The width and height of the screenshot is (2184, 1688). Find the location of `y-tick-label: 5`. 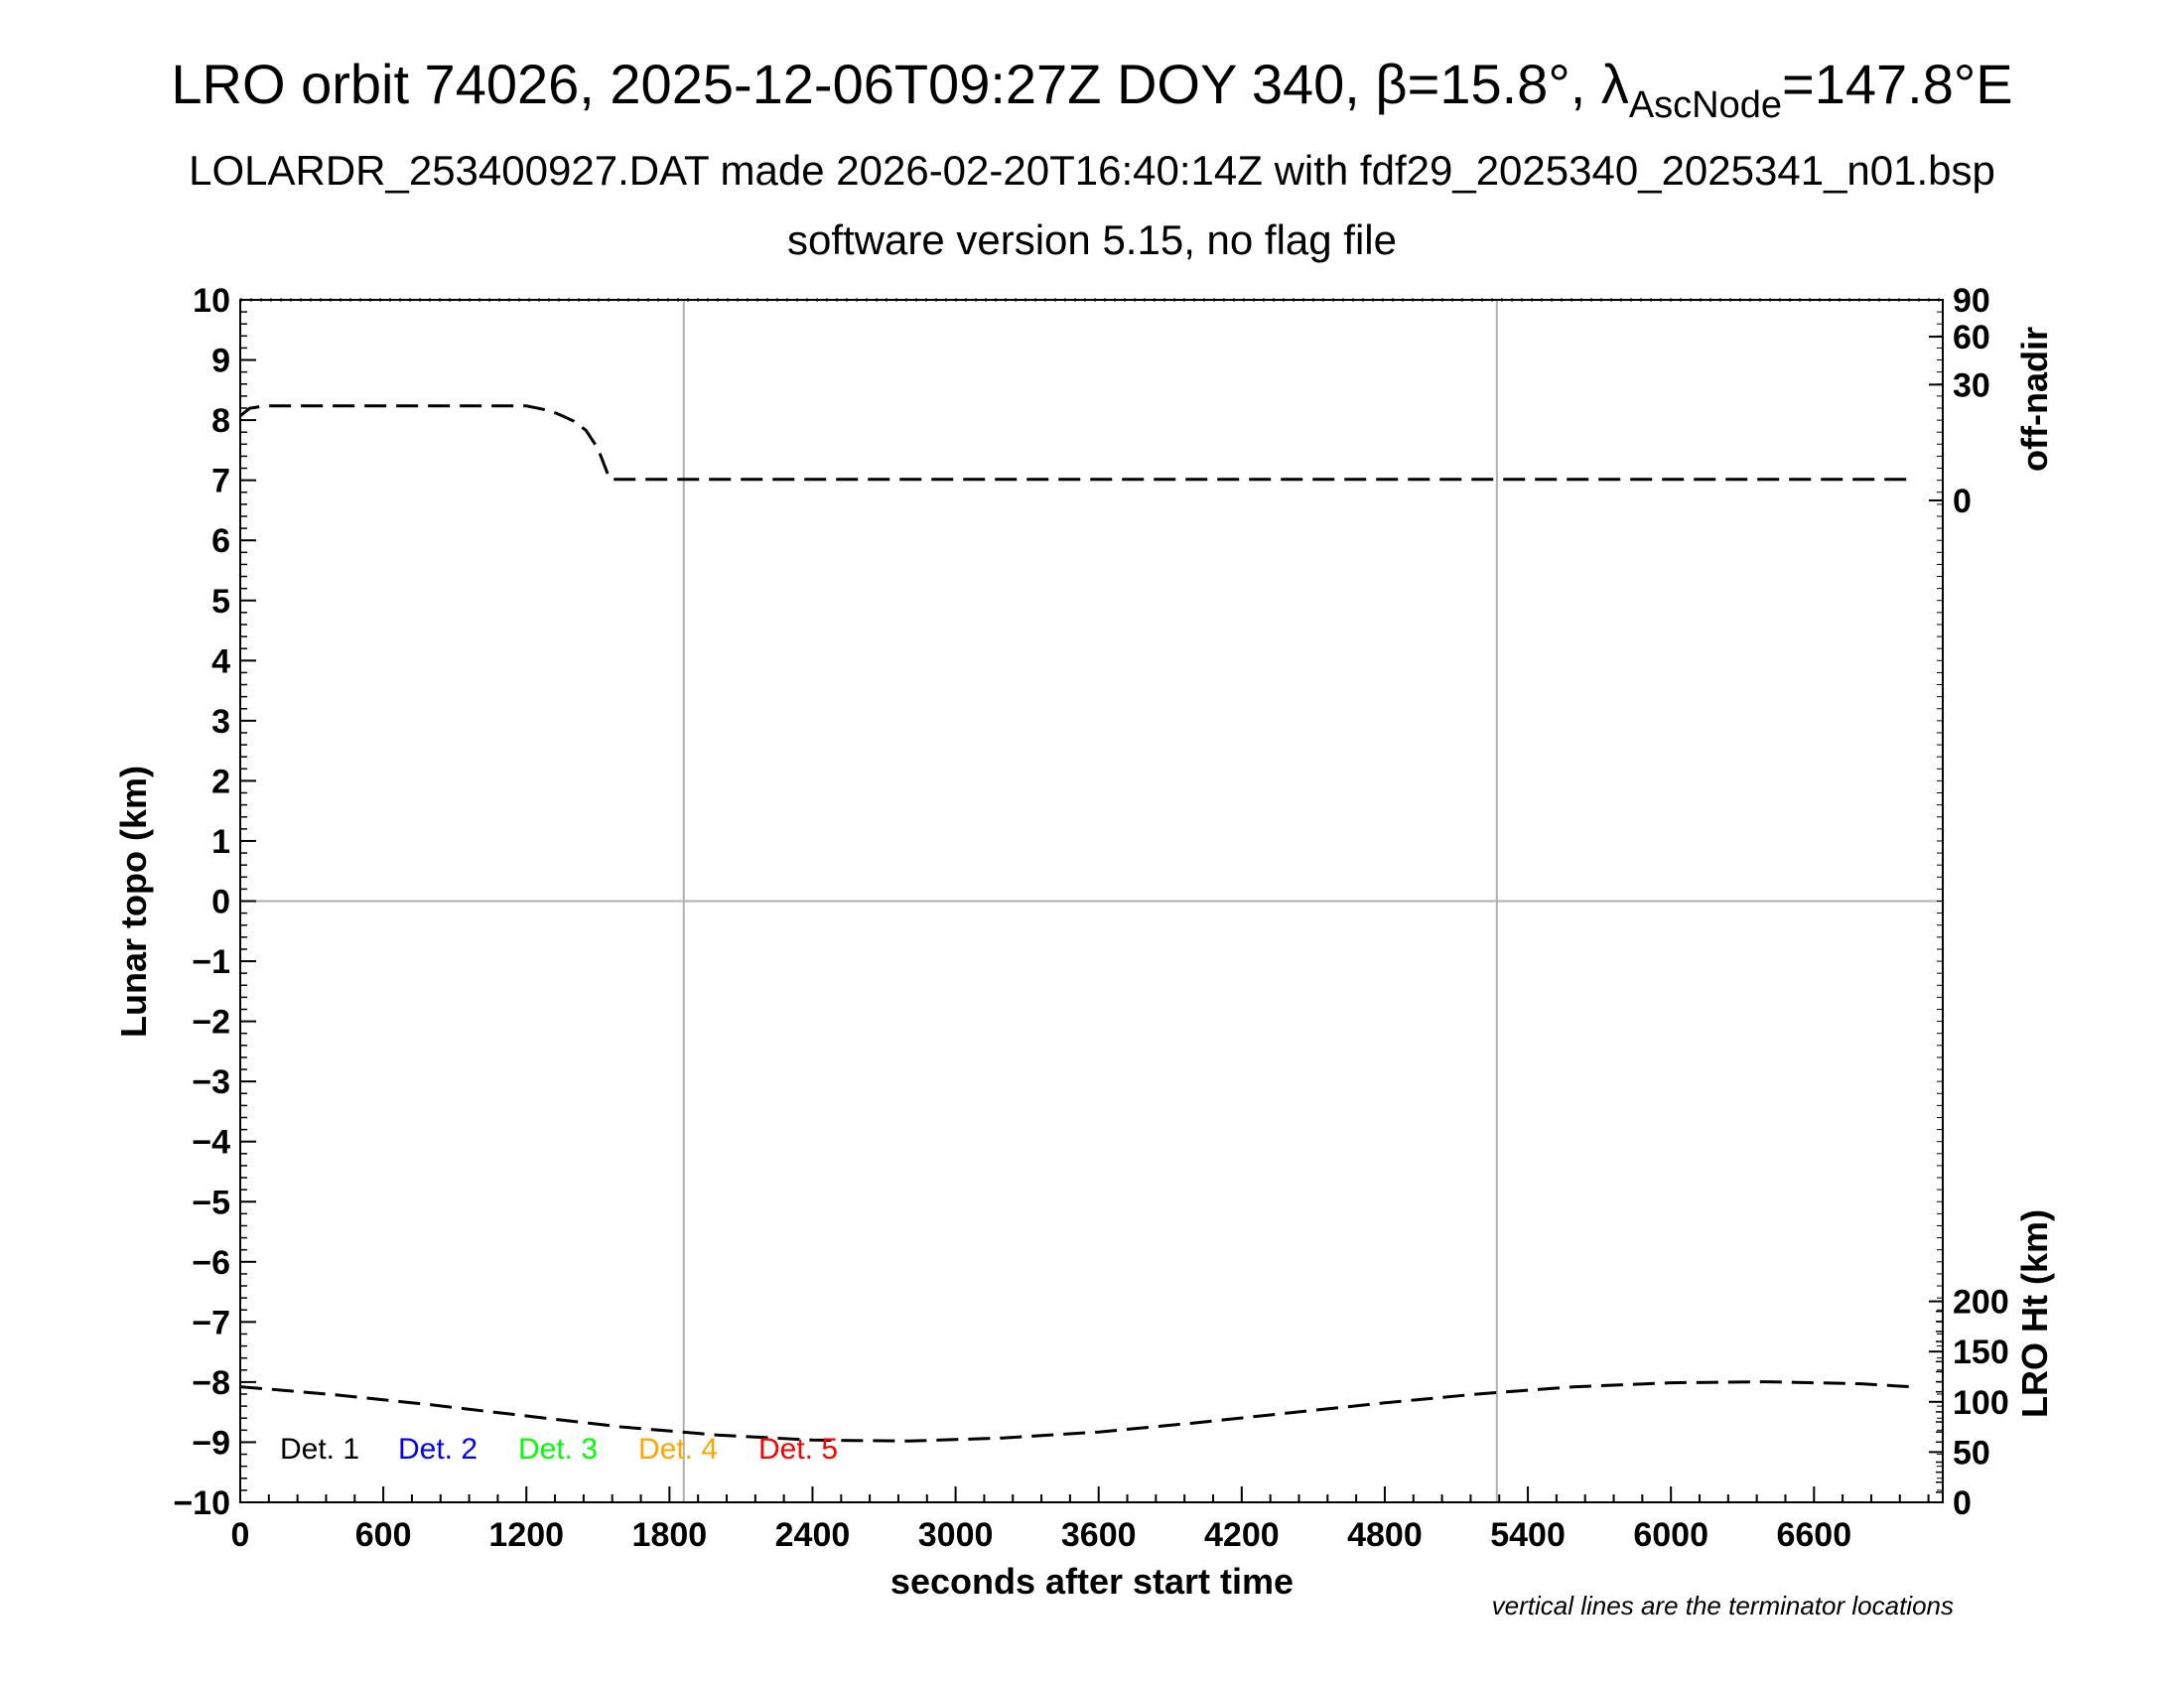

y-tick-label: 5 is located at coordinates (220, 602).